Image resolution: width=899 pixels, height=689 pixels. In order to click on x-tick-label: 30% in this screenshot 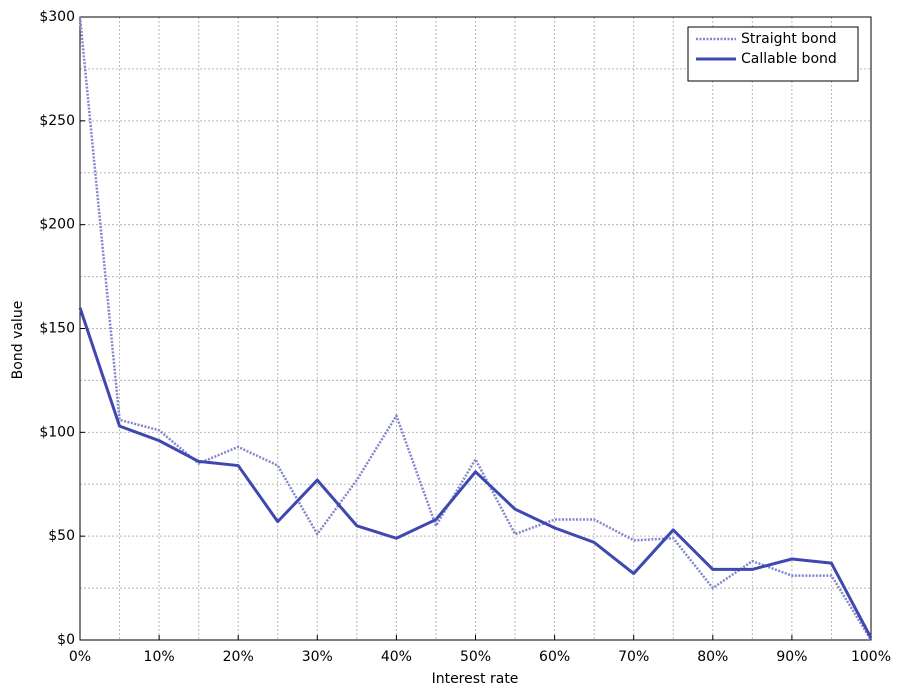, I will do `click(317, 657)`.